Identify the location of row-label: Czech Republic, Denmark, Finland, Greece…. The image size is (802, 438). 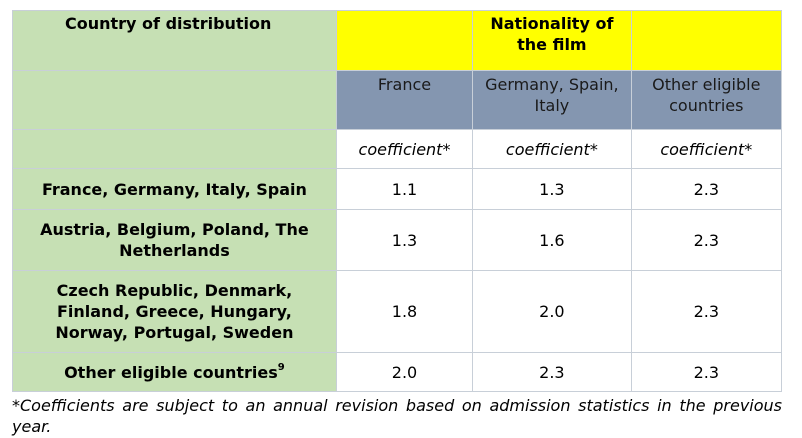
(174, 311).